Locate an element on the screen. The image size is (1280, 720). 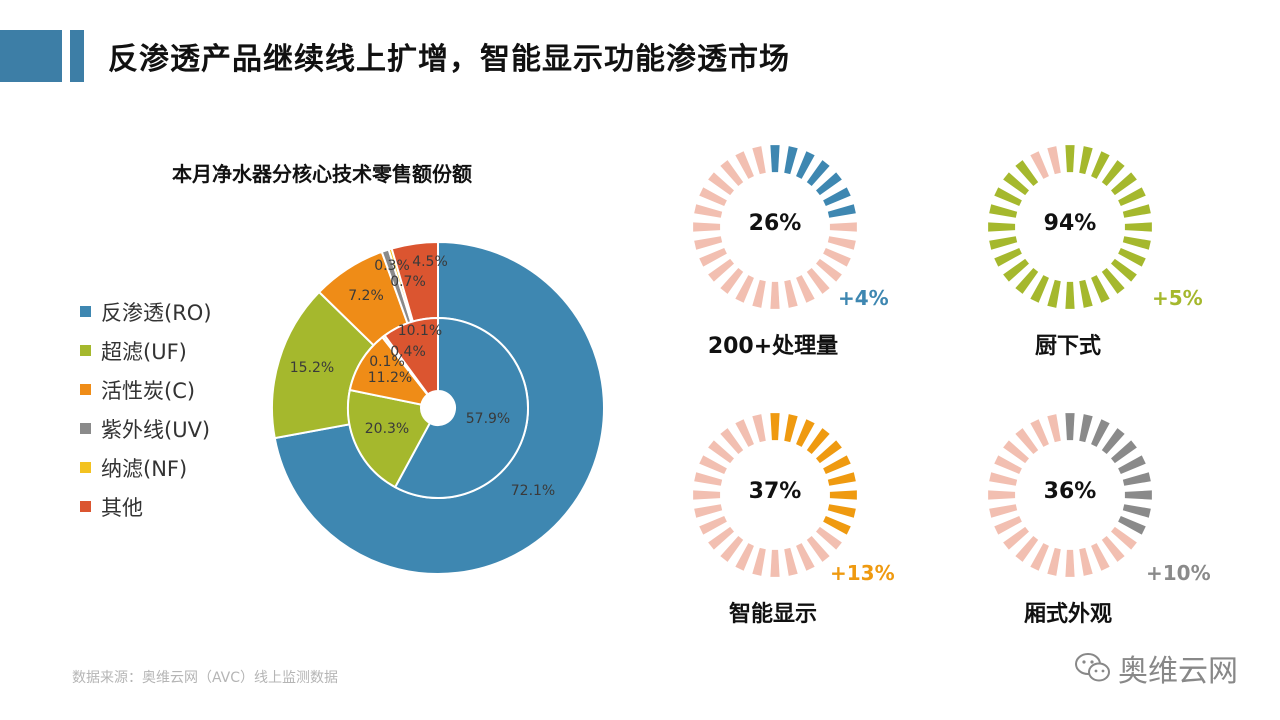
gauge-cabinet-style-delta: +10% is located at coordinates (1178, 573).